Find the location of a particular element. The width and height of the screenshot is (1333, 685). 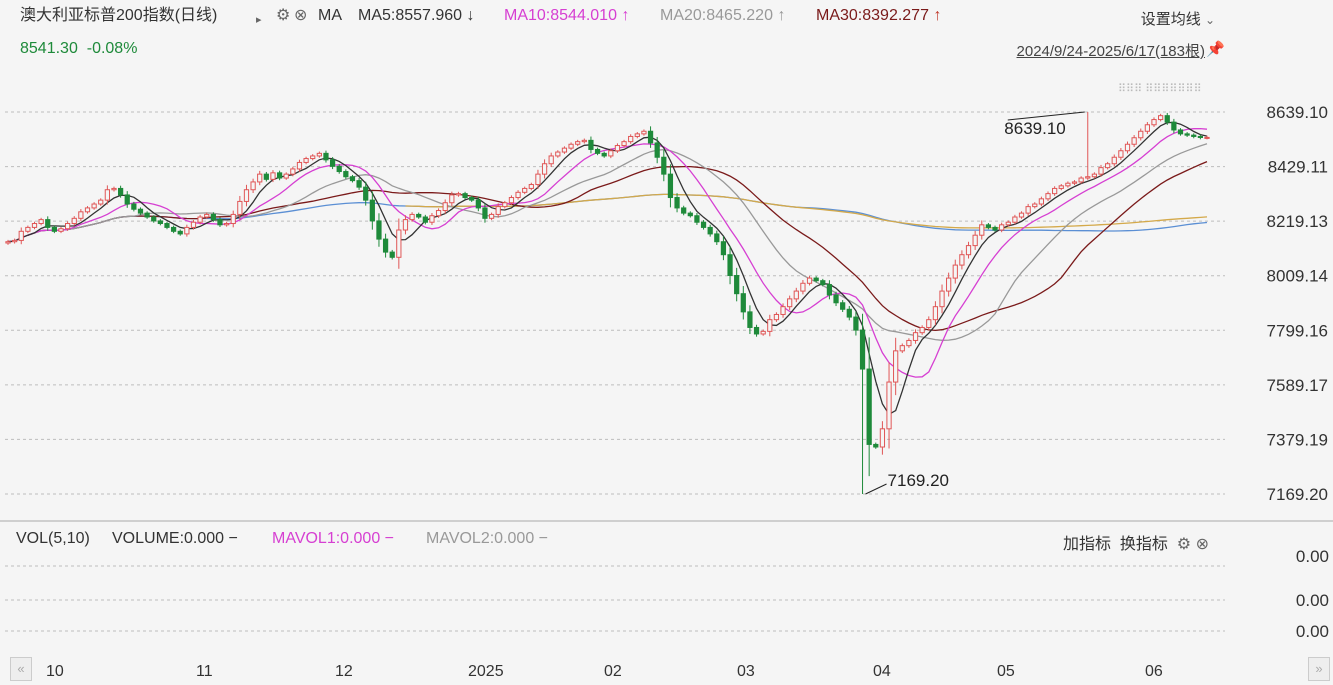

max-price-arrow is located at coordinates (1046, 116).